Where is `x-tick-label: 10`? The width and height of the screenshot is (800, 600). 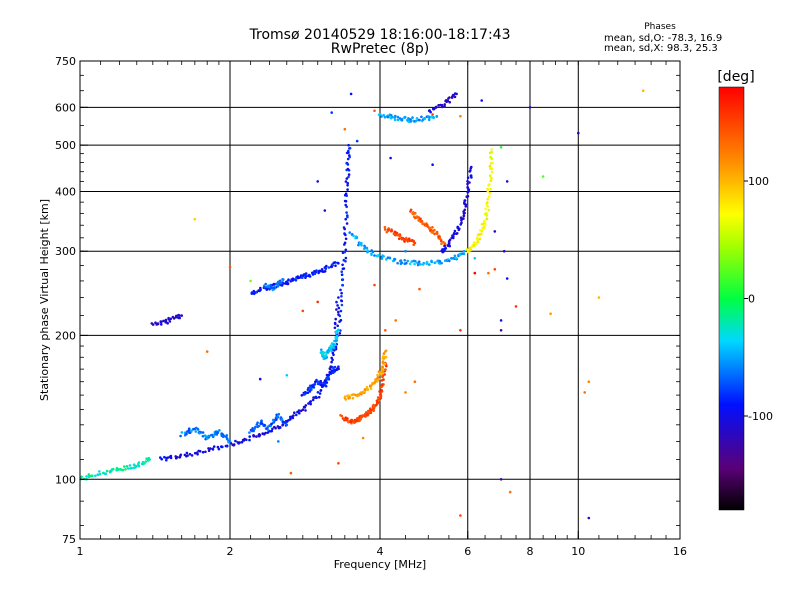 x-tick-label: 10 is located at coordinates (578, 551).